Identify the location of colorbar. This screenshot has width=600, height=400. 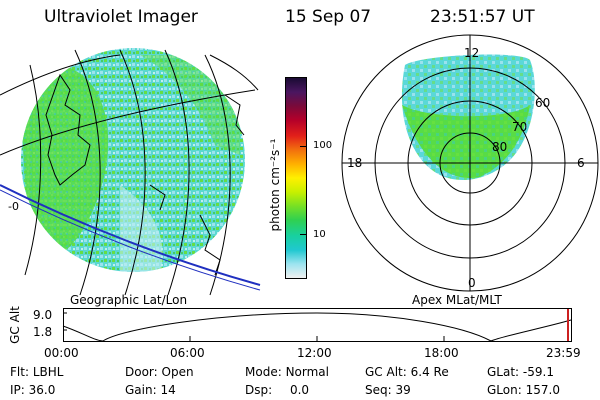
(296, 178).